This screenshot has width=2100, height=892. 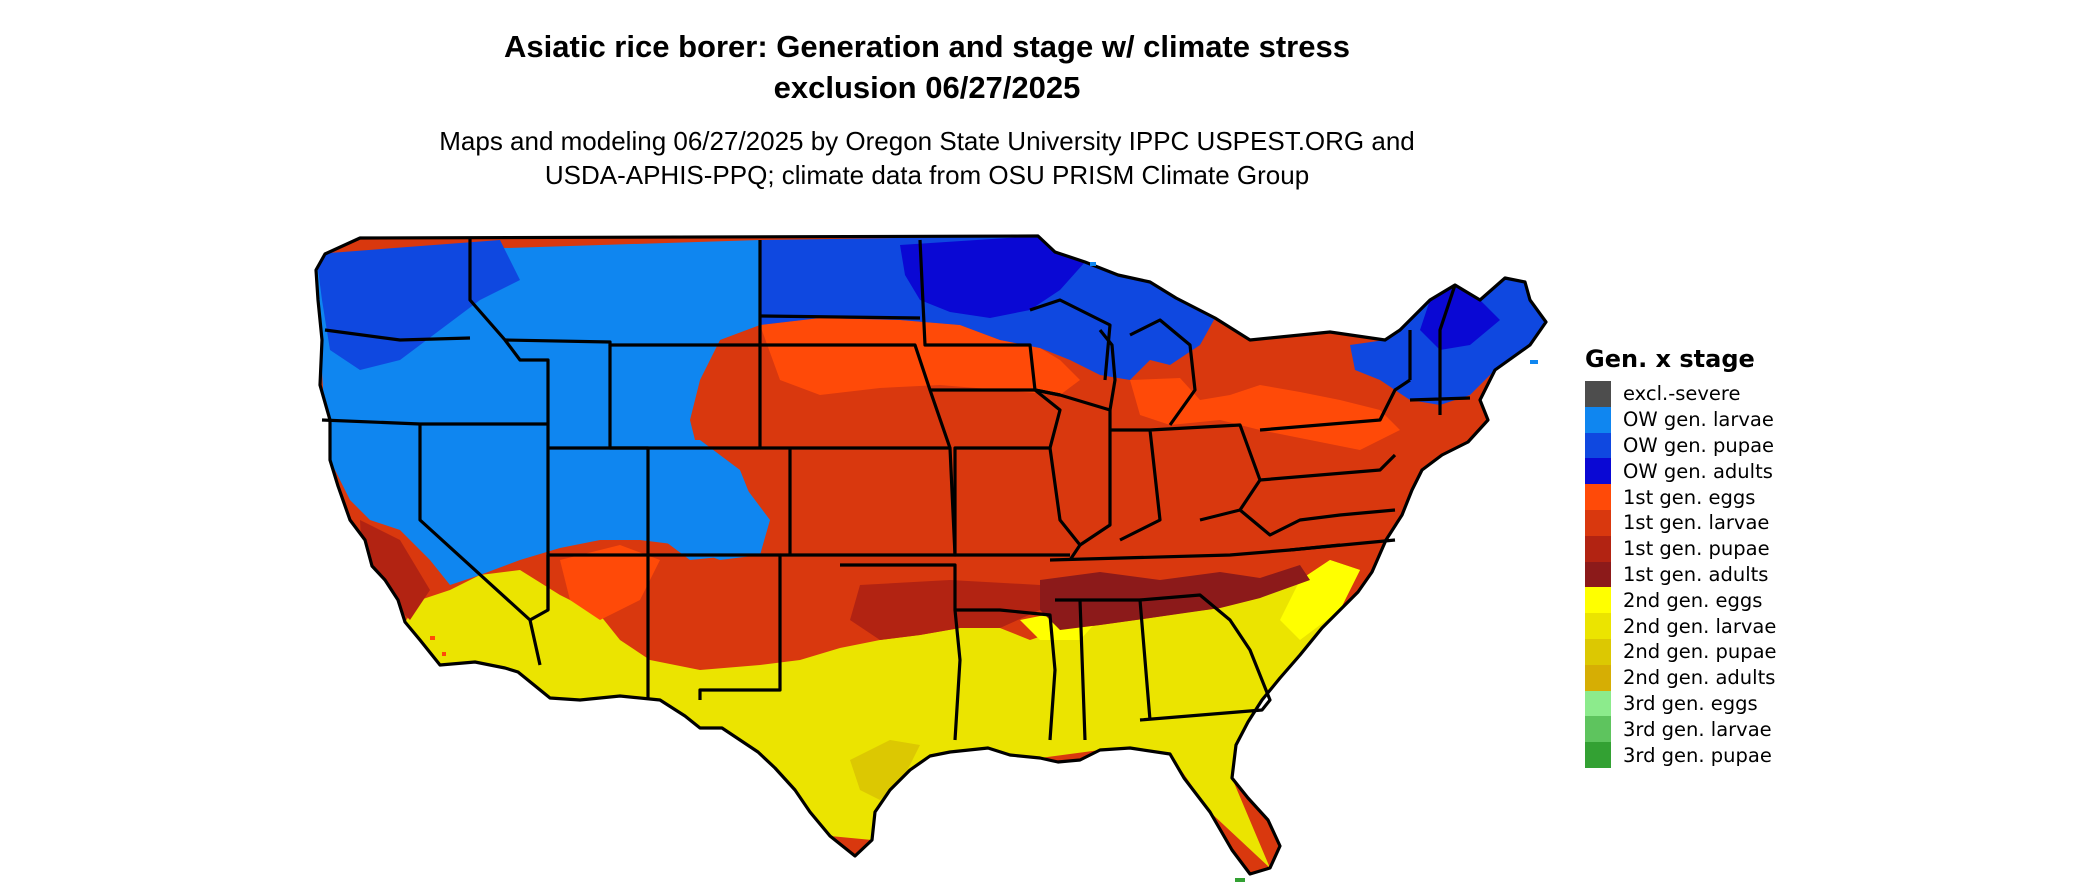 I want to click on legend-label: OW gen. larvae, so click(x=1698, y=420).